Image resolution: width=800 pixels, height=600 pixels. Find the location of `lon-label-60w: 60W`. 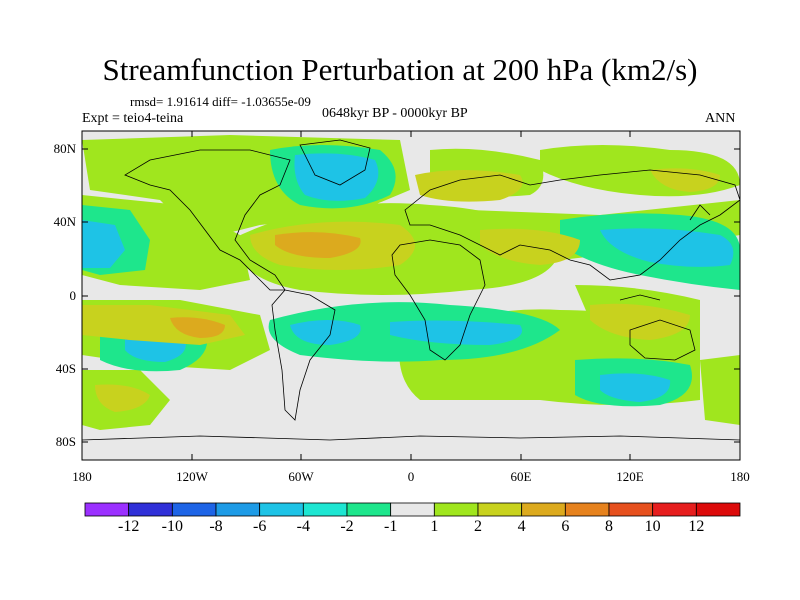

lon-label-60w: 60W is located at coordinates (301, 476).